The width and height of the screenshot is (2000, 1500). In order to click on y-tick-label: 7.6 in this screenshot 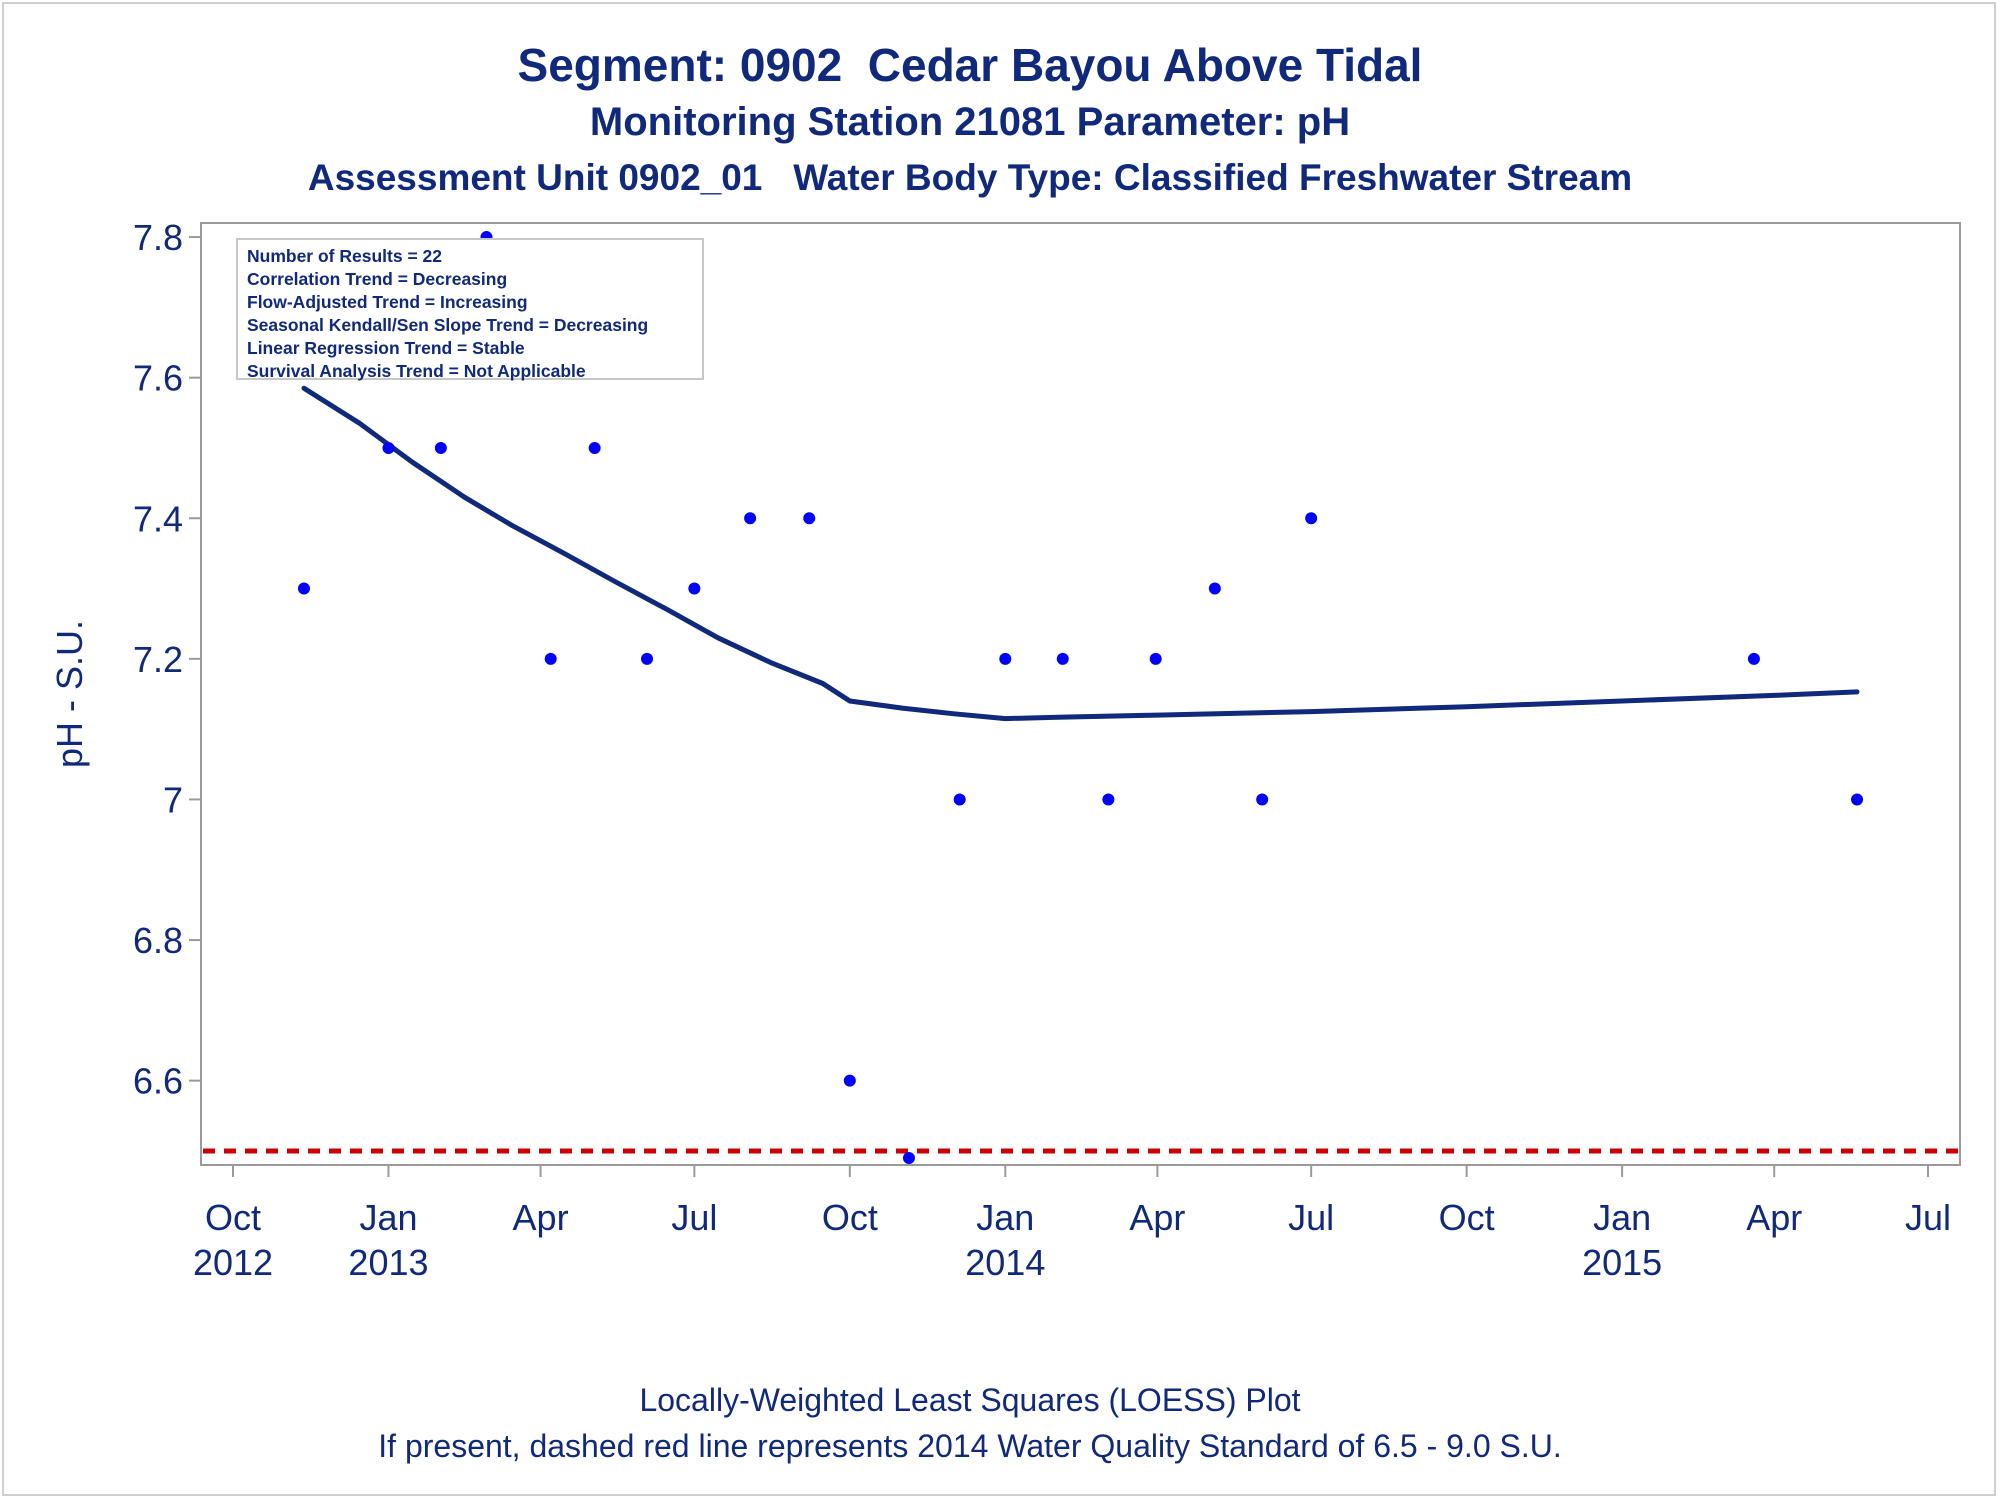, I will do `click(158, 378)`.